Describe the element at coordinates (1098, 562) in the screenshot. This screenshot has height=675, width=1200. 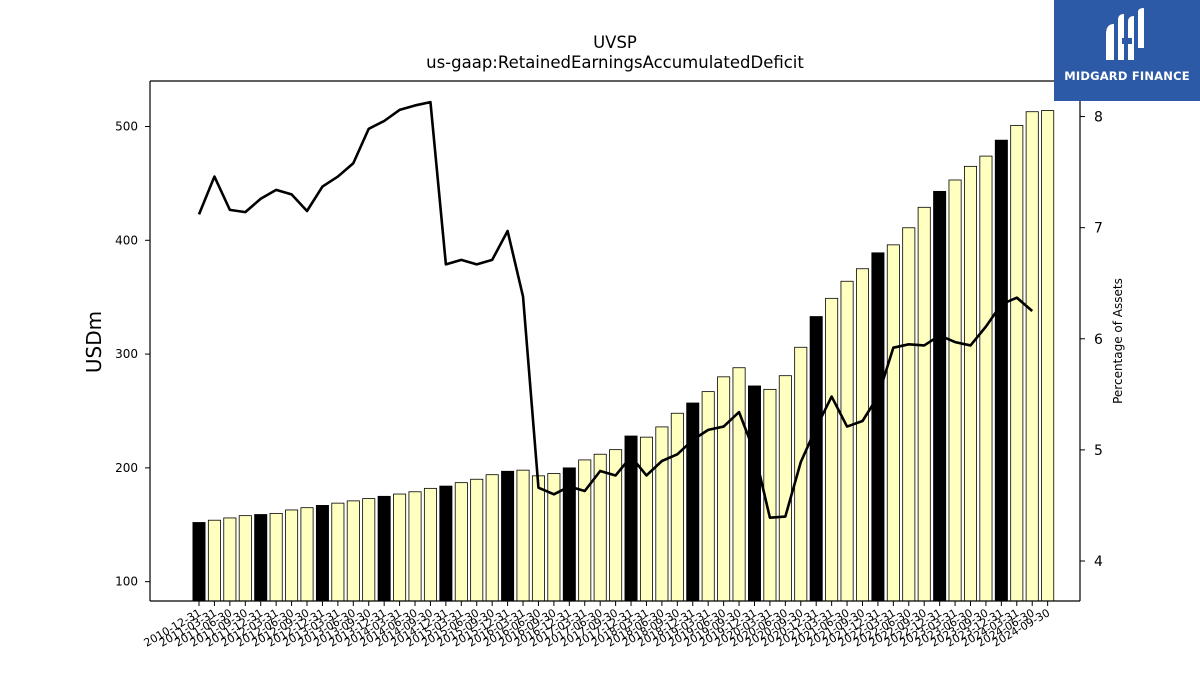
I see `y2-tick-label: 4` at that location.